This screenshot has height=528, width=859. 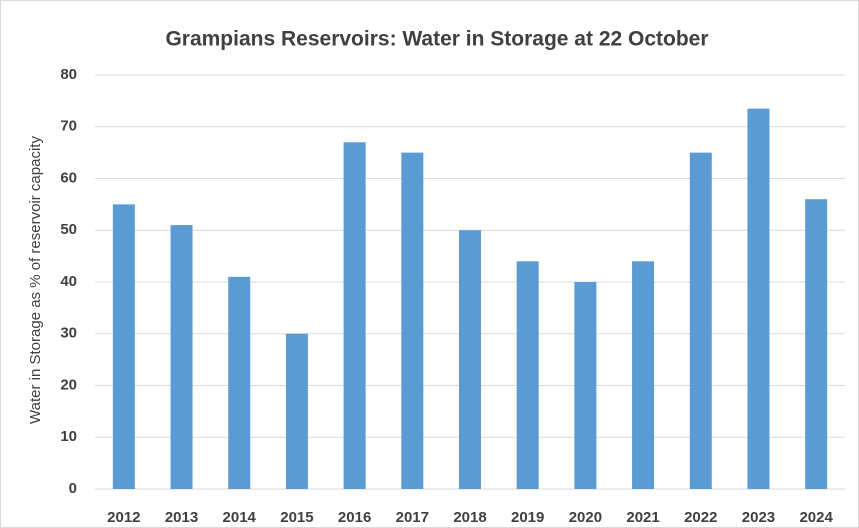 I want to click on x-tick-label: 2018, so click(x=469, y=517).